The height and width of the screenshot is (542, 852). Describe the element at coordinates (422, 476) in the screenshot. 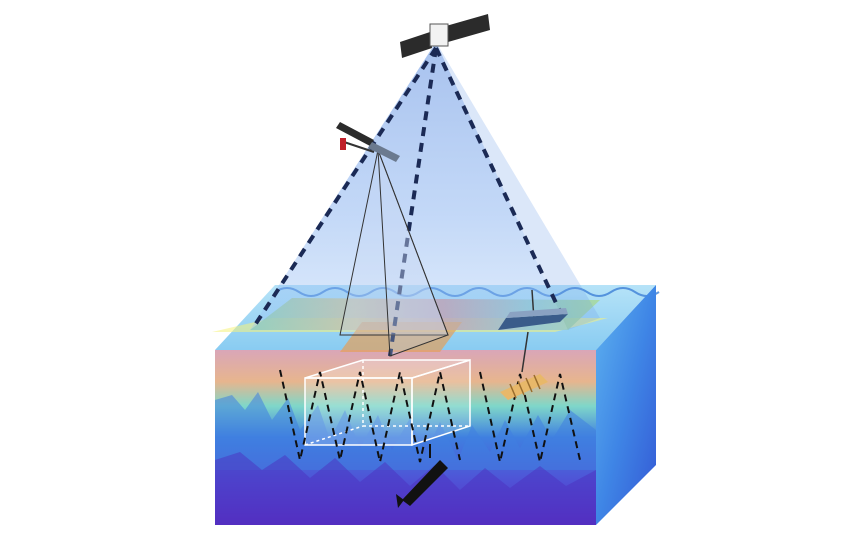

I see `auv-icon` at that location.